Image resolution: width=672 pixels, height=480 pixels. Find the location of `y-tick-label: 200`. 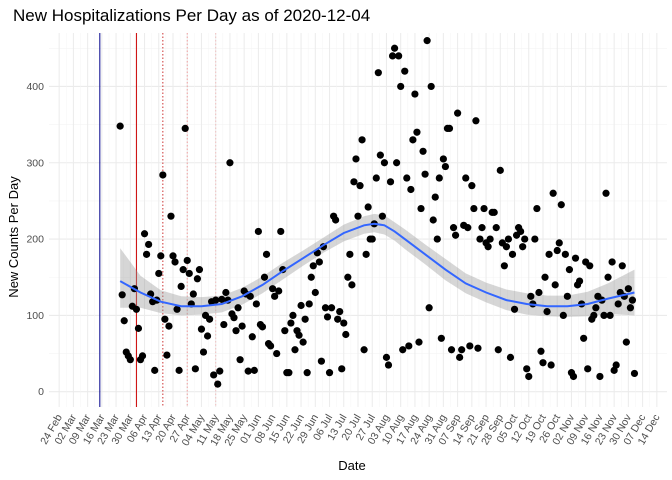

y-tick-label: 200 is located at coordinates (35, 240).